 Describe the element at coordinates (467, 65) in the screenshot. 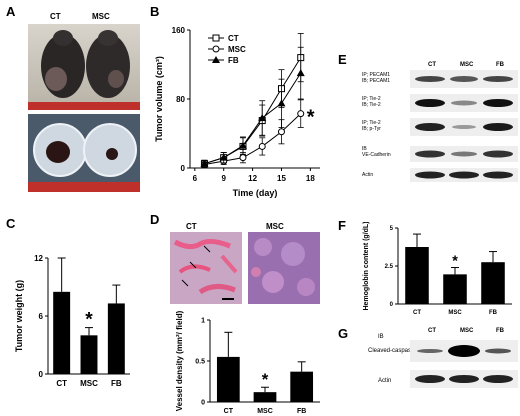

I see `blot-e-lane-msc: MSC` at that location.